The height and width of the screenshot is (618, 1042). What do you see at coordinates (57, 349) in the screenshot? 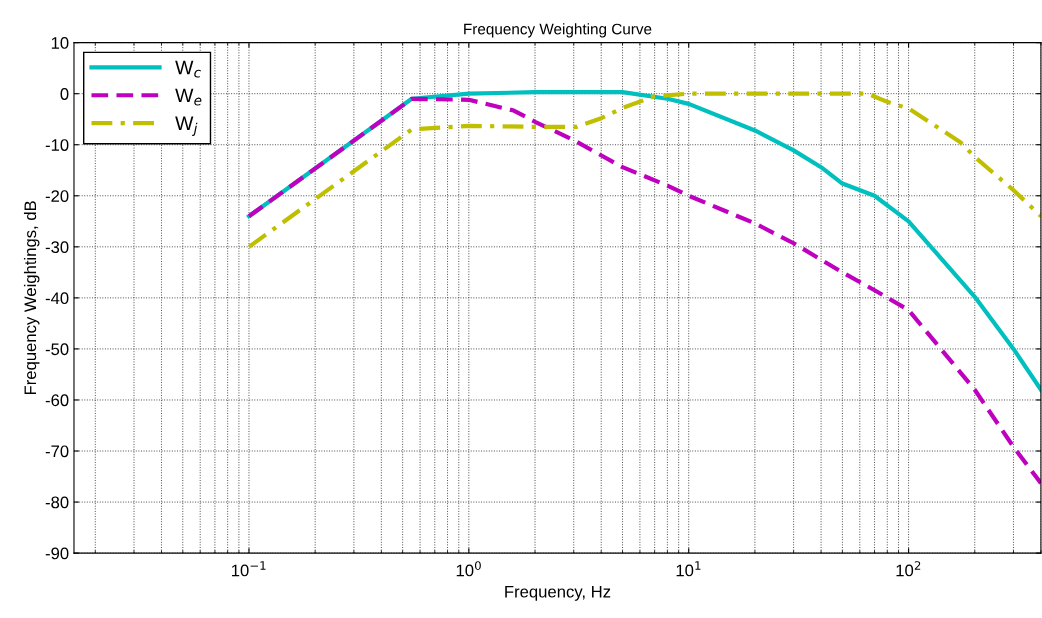
I see `y-tick-label: -50` at bounding box center [57, 349].